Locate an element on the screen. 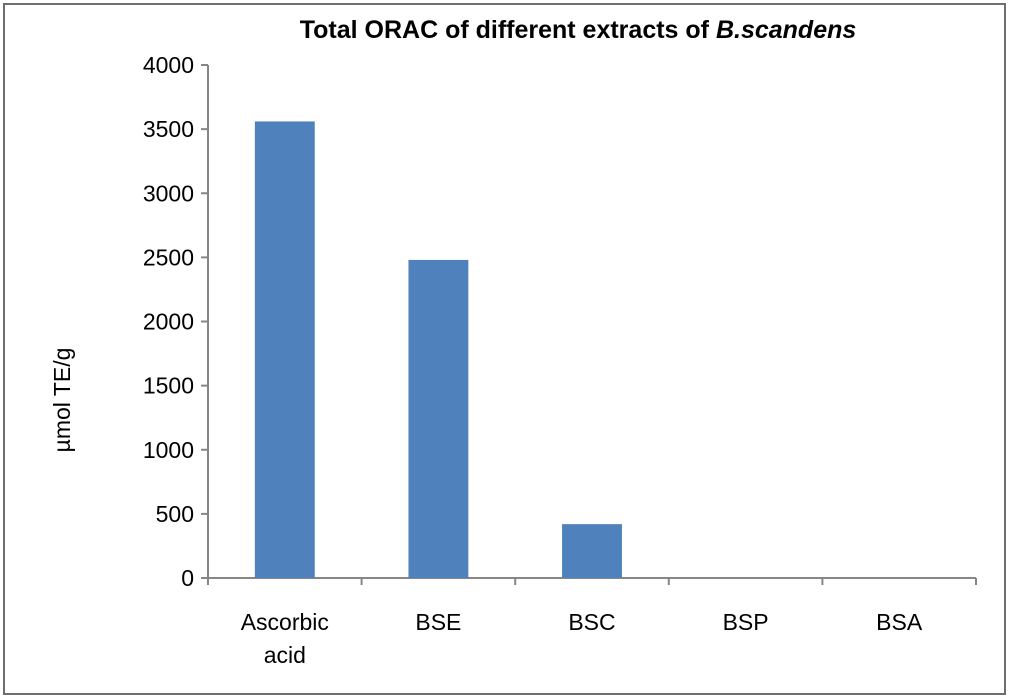 This screenshot has height=700, width=1011. x-tick-label-line: BSE is located at coordinates (438, 622).